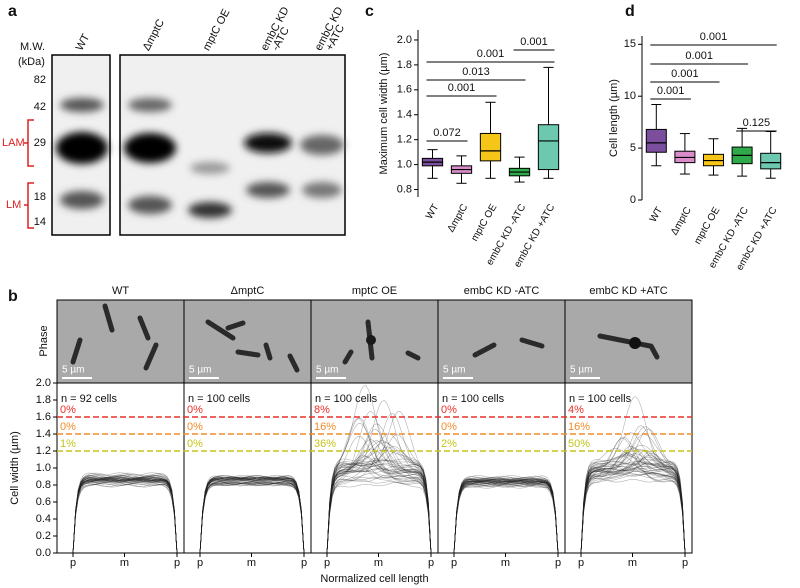 This screenshot has width=800, height=588. What do you see at coordinates (458, 218) in the screenshot?
I see `x-tick-label: ΔmptC` at bounding box center [458, 218].